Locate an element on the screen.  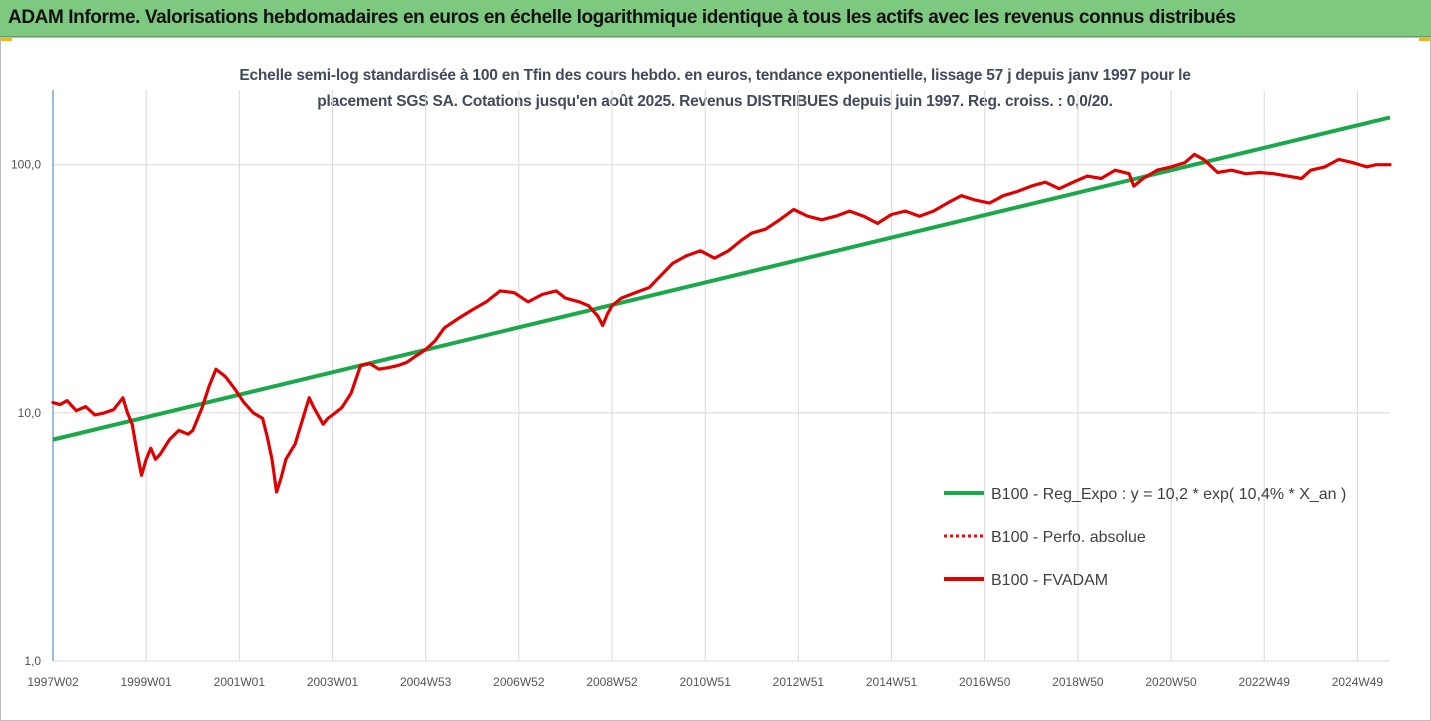
x-tick-label: 2003W01 is located at coordinates (333, 682).